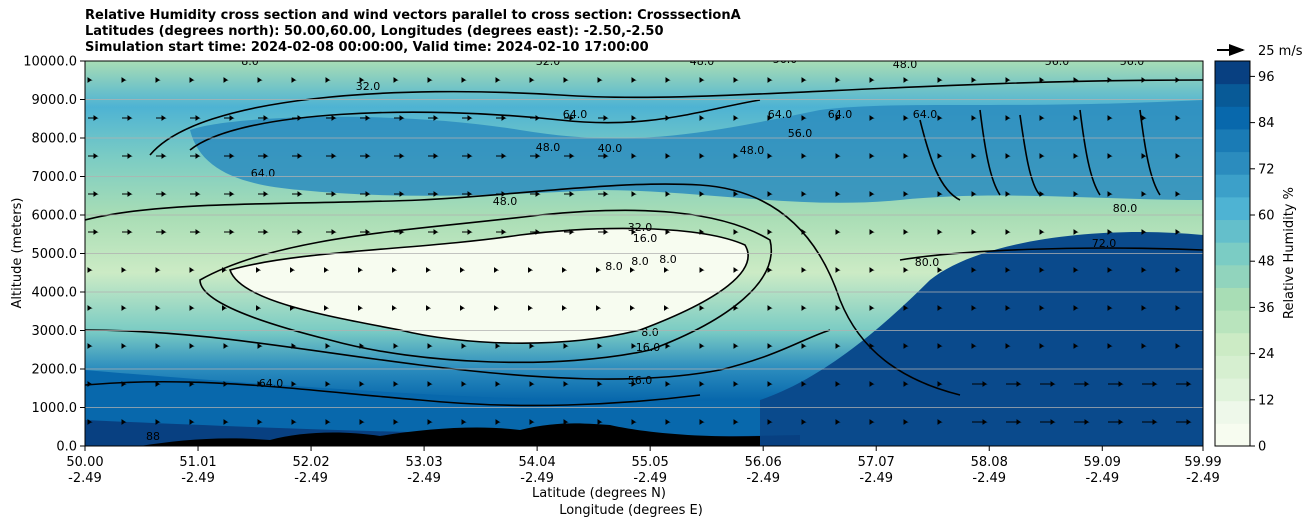 Image resolution: width=1304 pixels, height=526 pixels. What do you see at coordinates (1202, 462) in the screenshot?
I see `x-tick-label: 59.99` at bounding box center [1202, 462].